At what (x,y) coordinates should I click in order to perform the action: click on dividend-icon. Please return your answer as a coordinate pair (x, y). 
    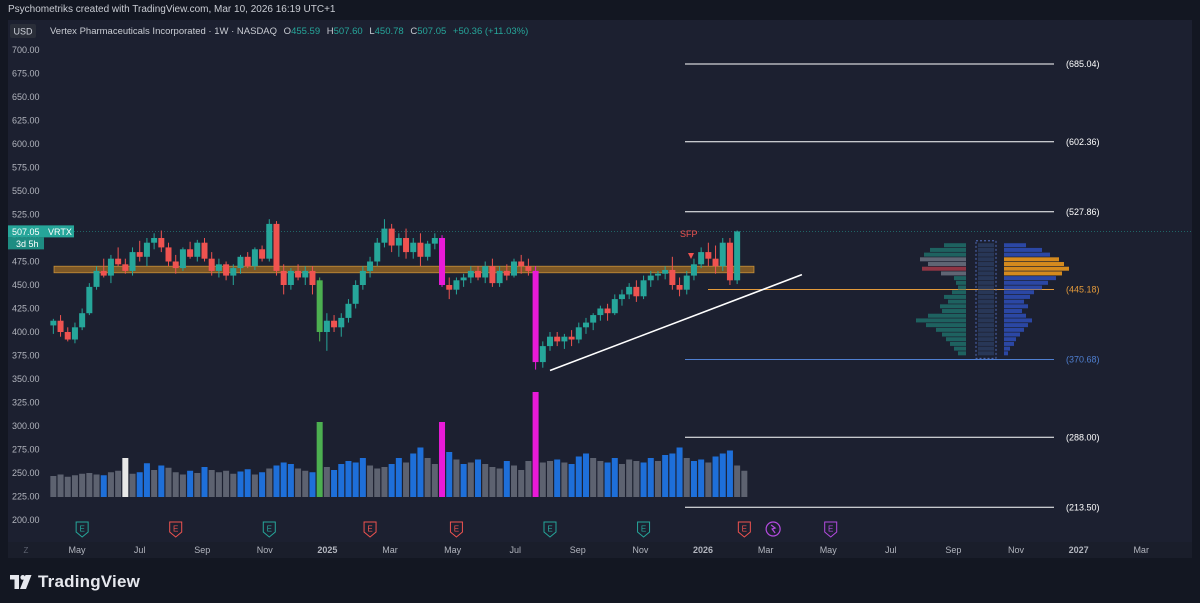
    Looking at the image, I should click on (773, 529).